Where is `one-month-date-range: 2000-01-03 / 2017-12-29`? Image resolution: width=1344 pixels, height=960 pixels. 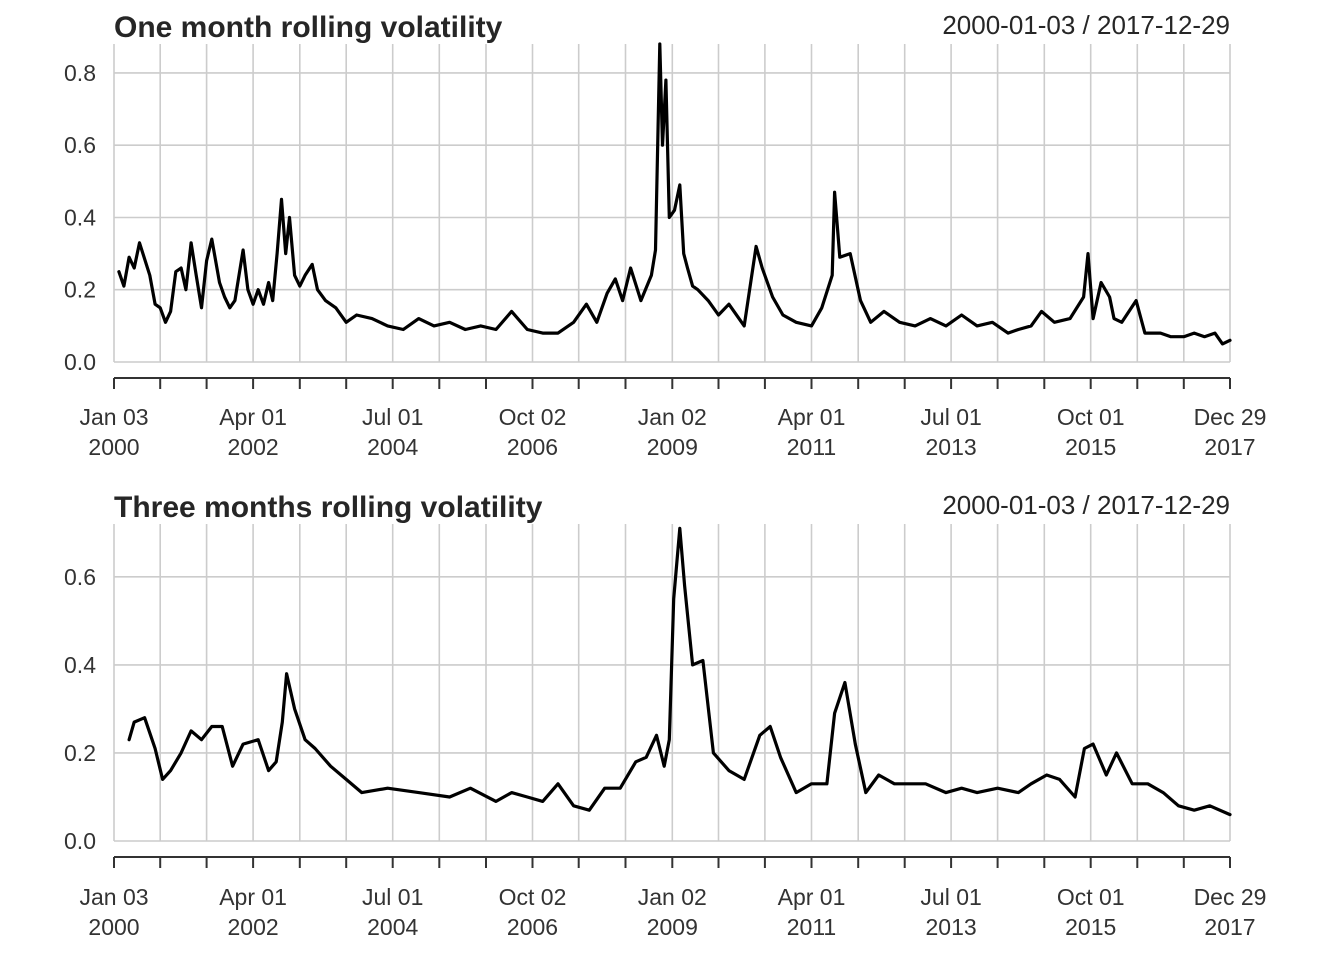 one-month-date-range: 2000-01-03 / 2017-12-29 is located at coordinates (1086, 25).